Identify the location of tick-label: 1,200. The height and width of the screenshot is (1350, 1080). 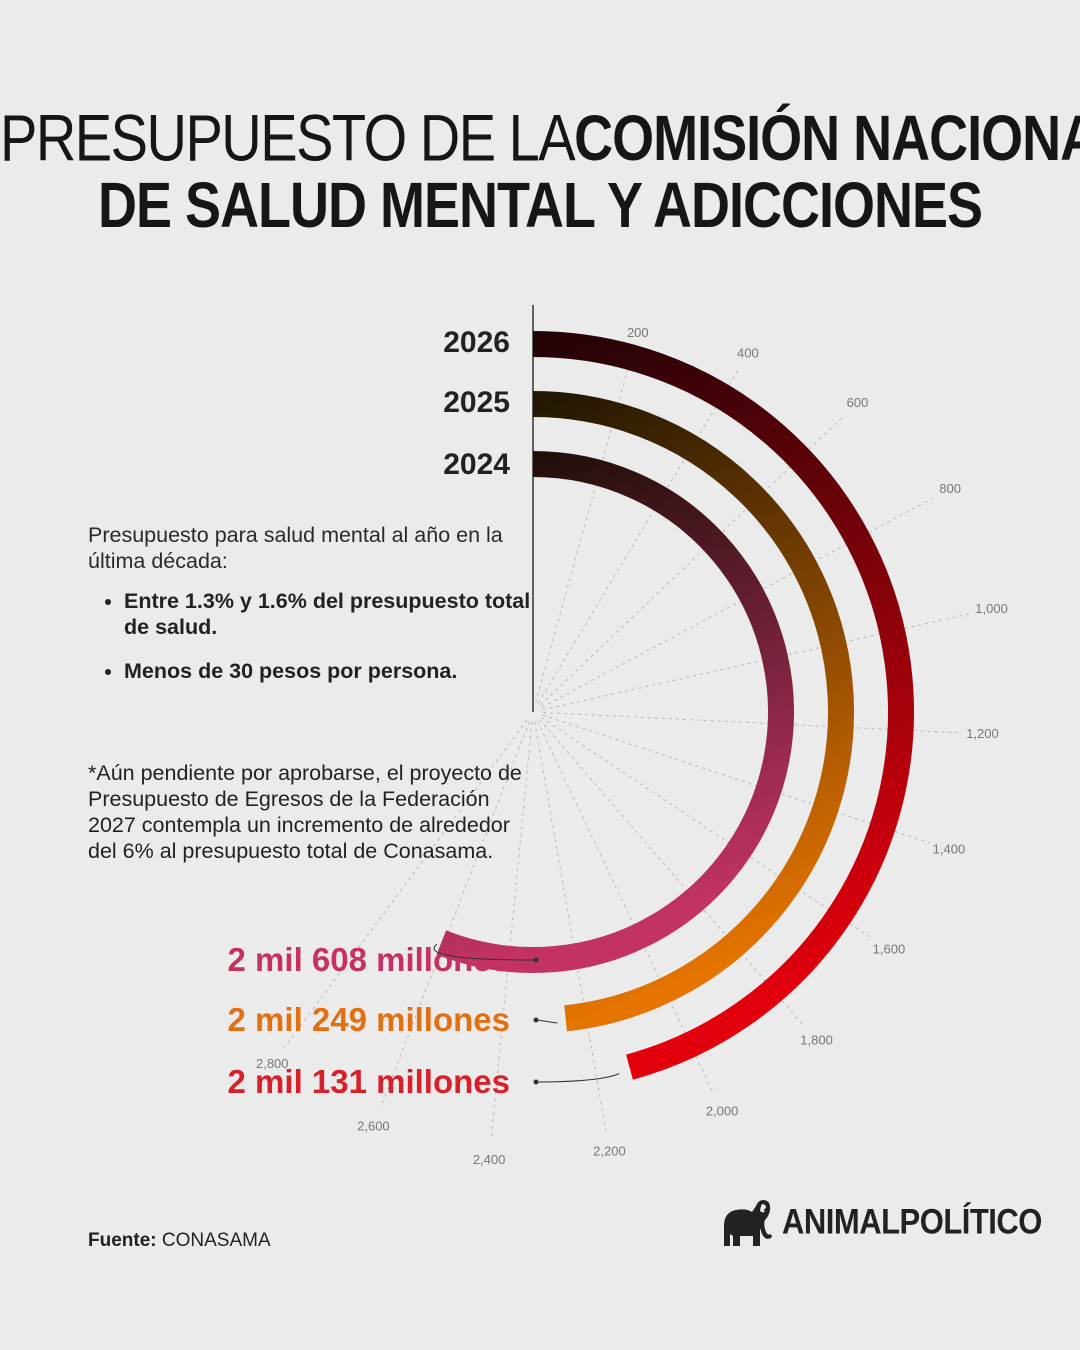
(982, 733).